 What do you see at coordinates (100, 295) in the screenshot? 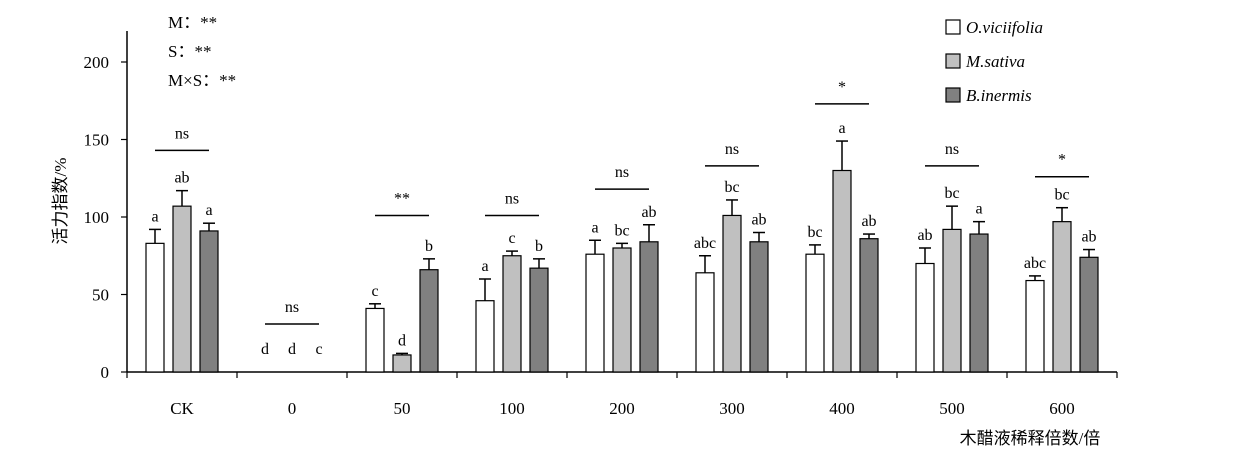
I see `y-tick-label: 50` at bounding box center [100, 295].